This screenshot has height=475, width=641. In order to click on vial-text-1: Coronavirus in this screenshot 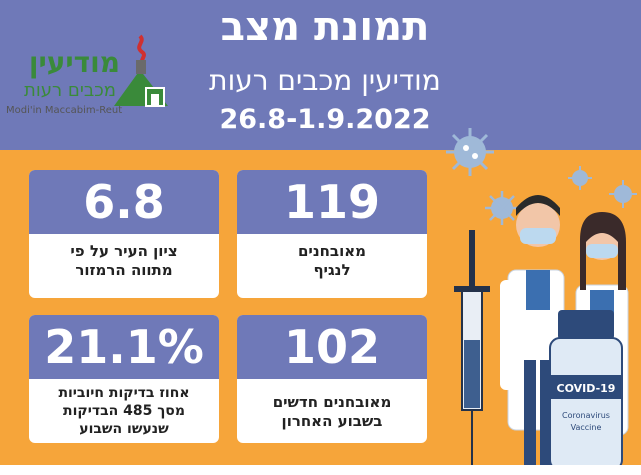, I will do `click(586, 415)`.